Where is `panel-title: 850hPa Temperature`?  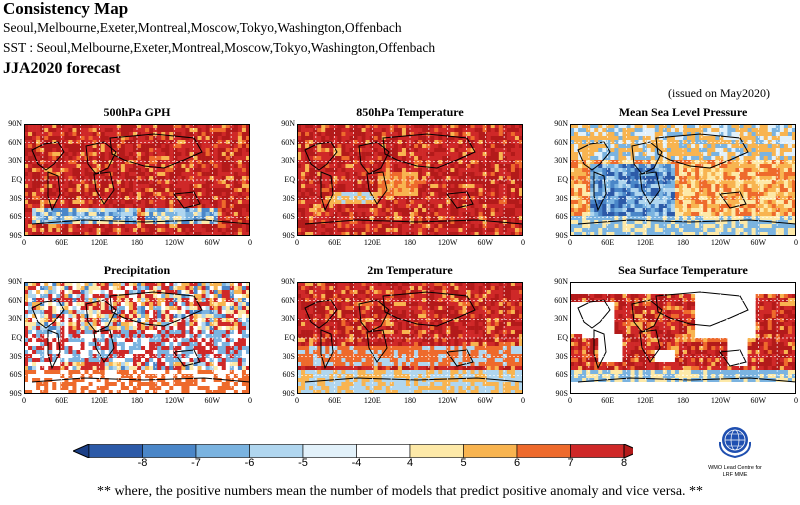
panel-title: 850hPa Temperature is located at coordinates (410, 112).